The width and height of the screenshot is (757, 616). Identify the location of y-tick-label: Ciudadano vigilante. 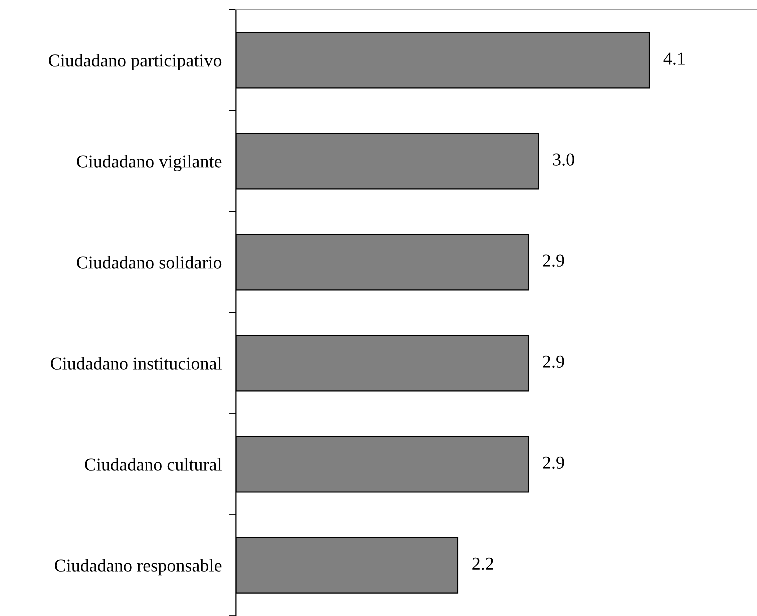
(149, 163).